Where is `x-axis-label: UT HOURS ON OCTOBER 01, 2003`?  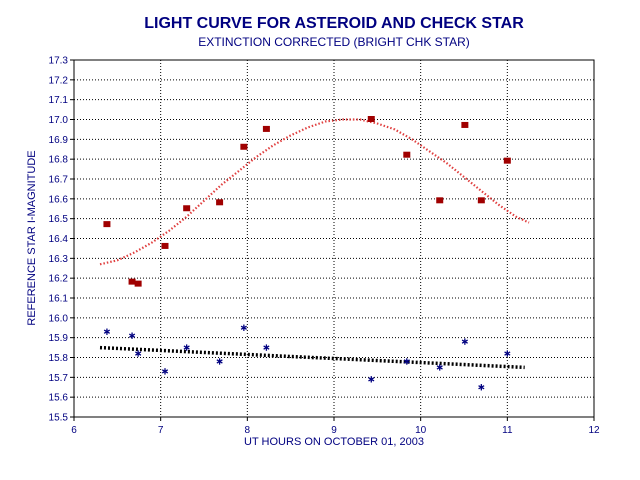 x-axis-label: UT HOURS ON OCTOBER 01, 2003 is located at coordinates (334, 442).